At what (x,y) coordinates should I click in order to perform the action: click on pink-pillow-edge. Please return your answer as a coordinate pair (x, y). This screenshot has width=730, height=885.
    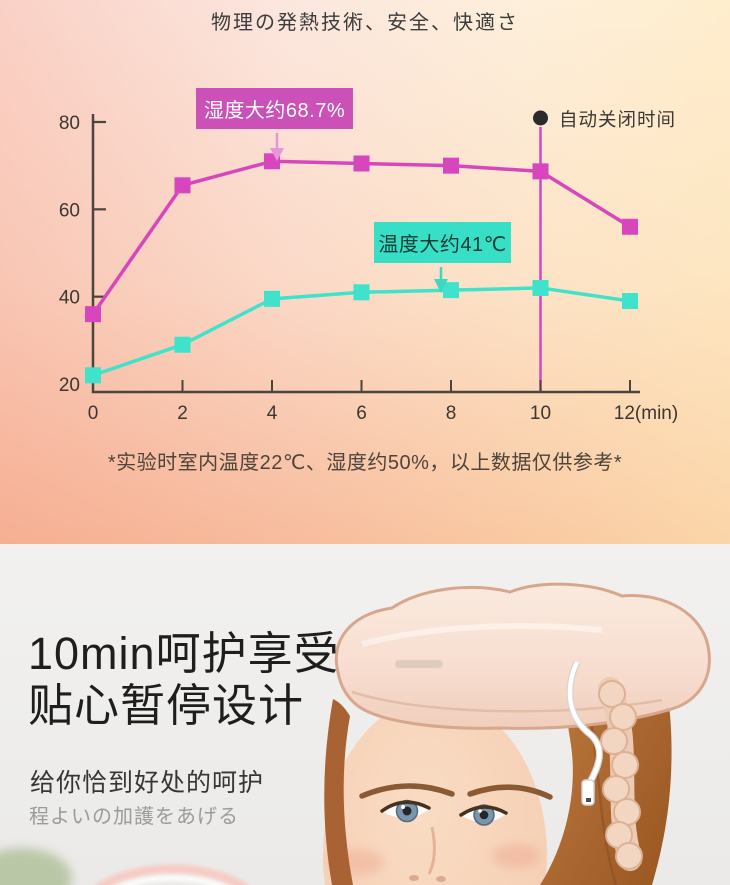
    Looking at the image, I should click on (172, 874).